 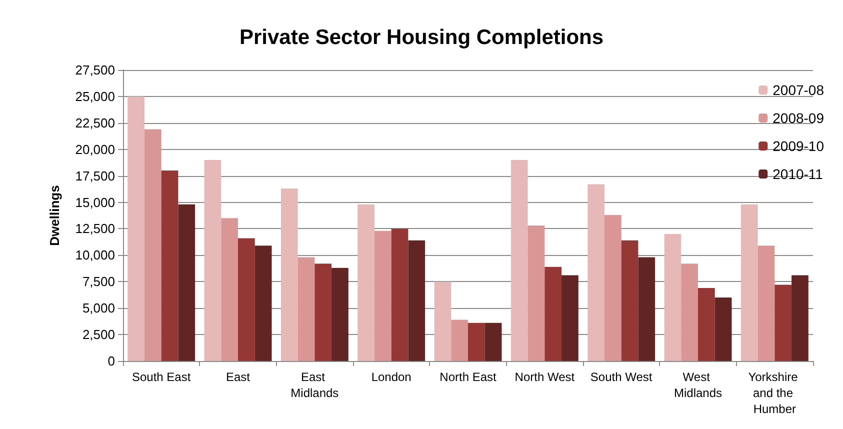 I want to click on x-tick-label: London, so click(x=391, y=377).